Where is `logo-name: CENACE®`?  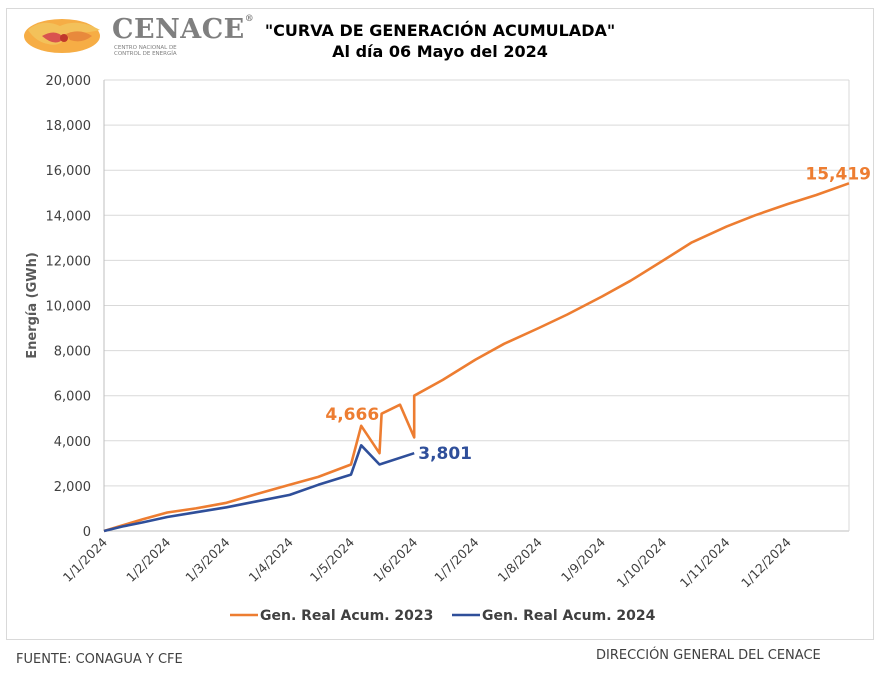 logo-name: CENACE® is located at coordinates (183, 29).